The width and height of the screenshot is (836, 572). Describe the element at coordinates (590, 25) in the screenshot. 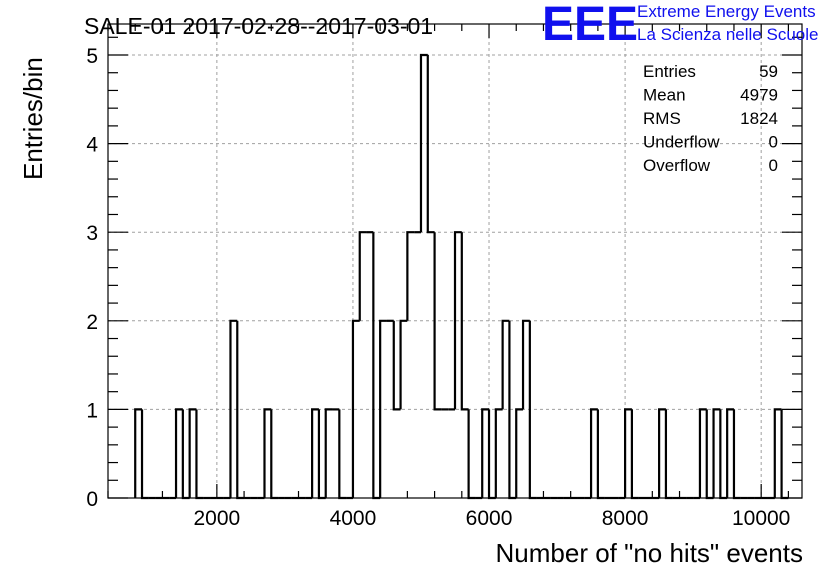

I see `logo-mark: EEE` at that location.